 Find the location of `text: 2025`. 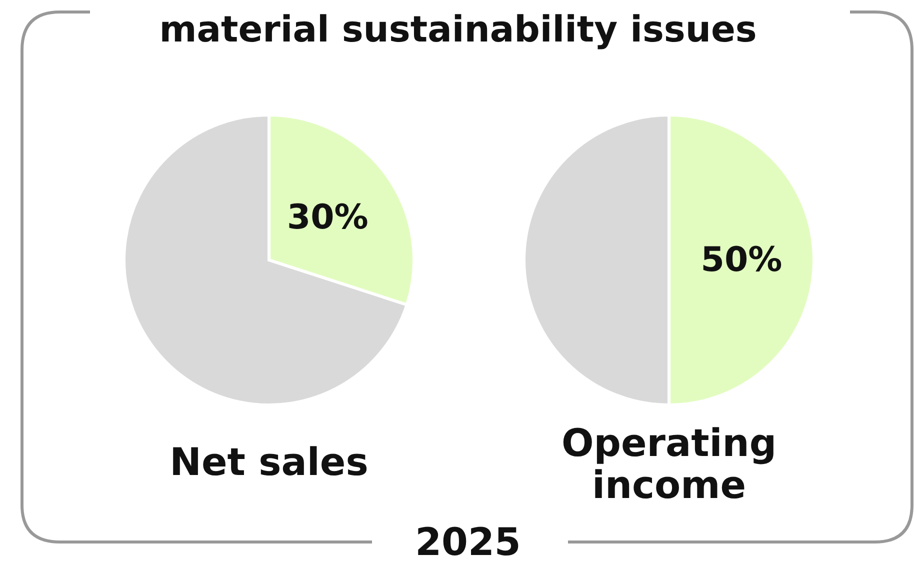

text: 2025 is located at coordinates (468, 540).